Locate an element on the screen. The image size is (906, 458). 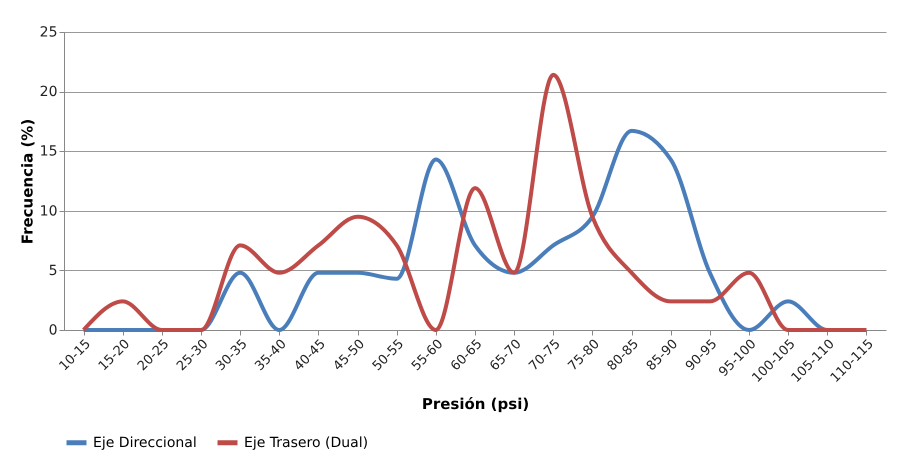
x-axis-title: Presión (psi) is located at coordinates (476, 404).